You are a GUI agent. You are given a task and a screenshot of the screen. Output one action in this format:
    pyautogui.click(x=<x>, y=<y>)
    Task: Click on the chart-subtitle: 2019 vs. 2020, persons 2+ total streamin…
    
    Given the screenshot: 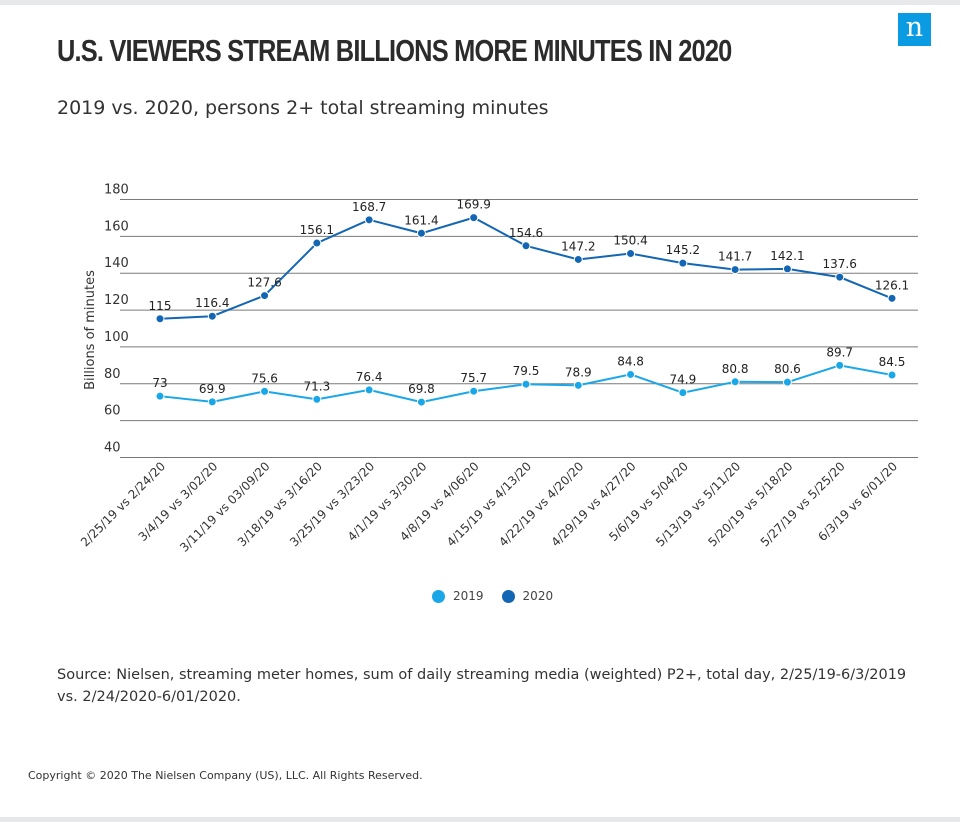 What is the action you would take?
    pyautogui.click(x=303, y=108)
    